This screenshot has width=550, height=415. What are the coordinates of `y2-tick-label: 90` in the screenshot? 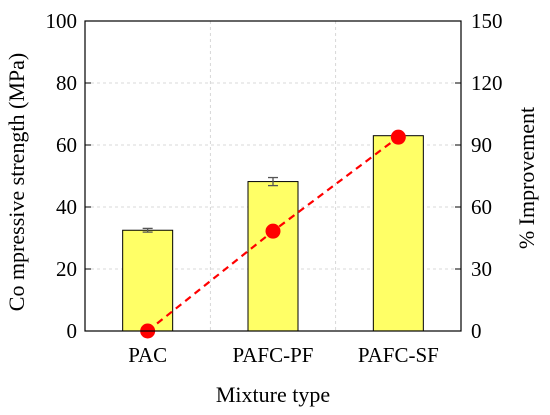 It's located at (481, 145).